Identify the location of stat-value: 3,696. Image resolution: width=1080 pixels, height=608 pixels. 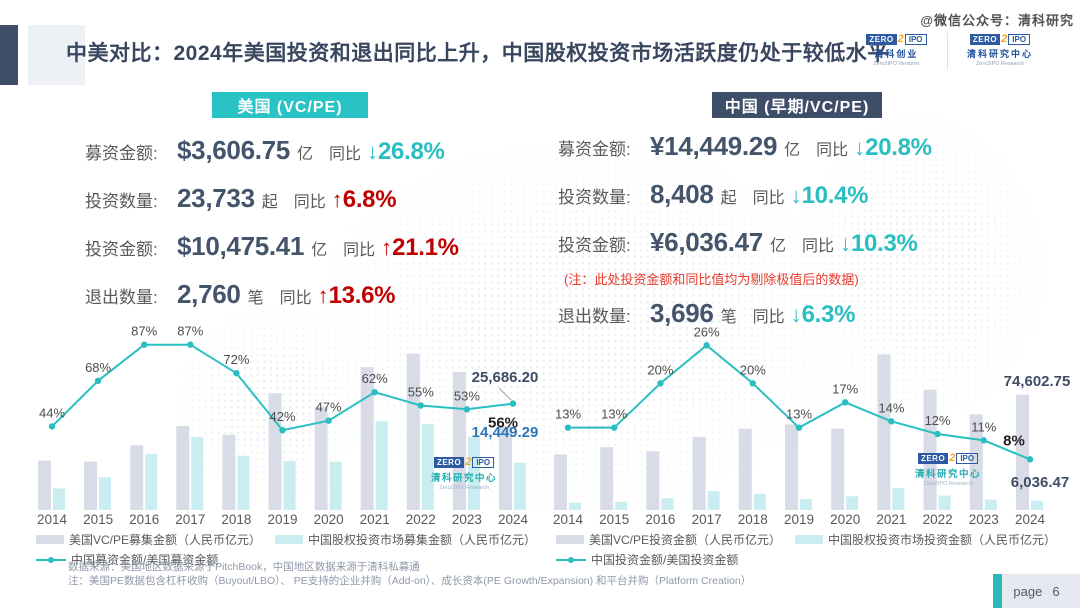
(682, 313).